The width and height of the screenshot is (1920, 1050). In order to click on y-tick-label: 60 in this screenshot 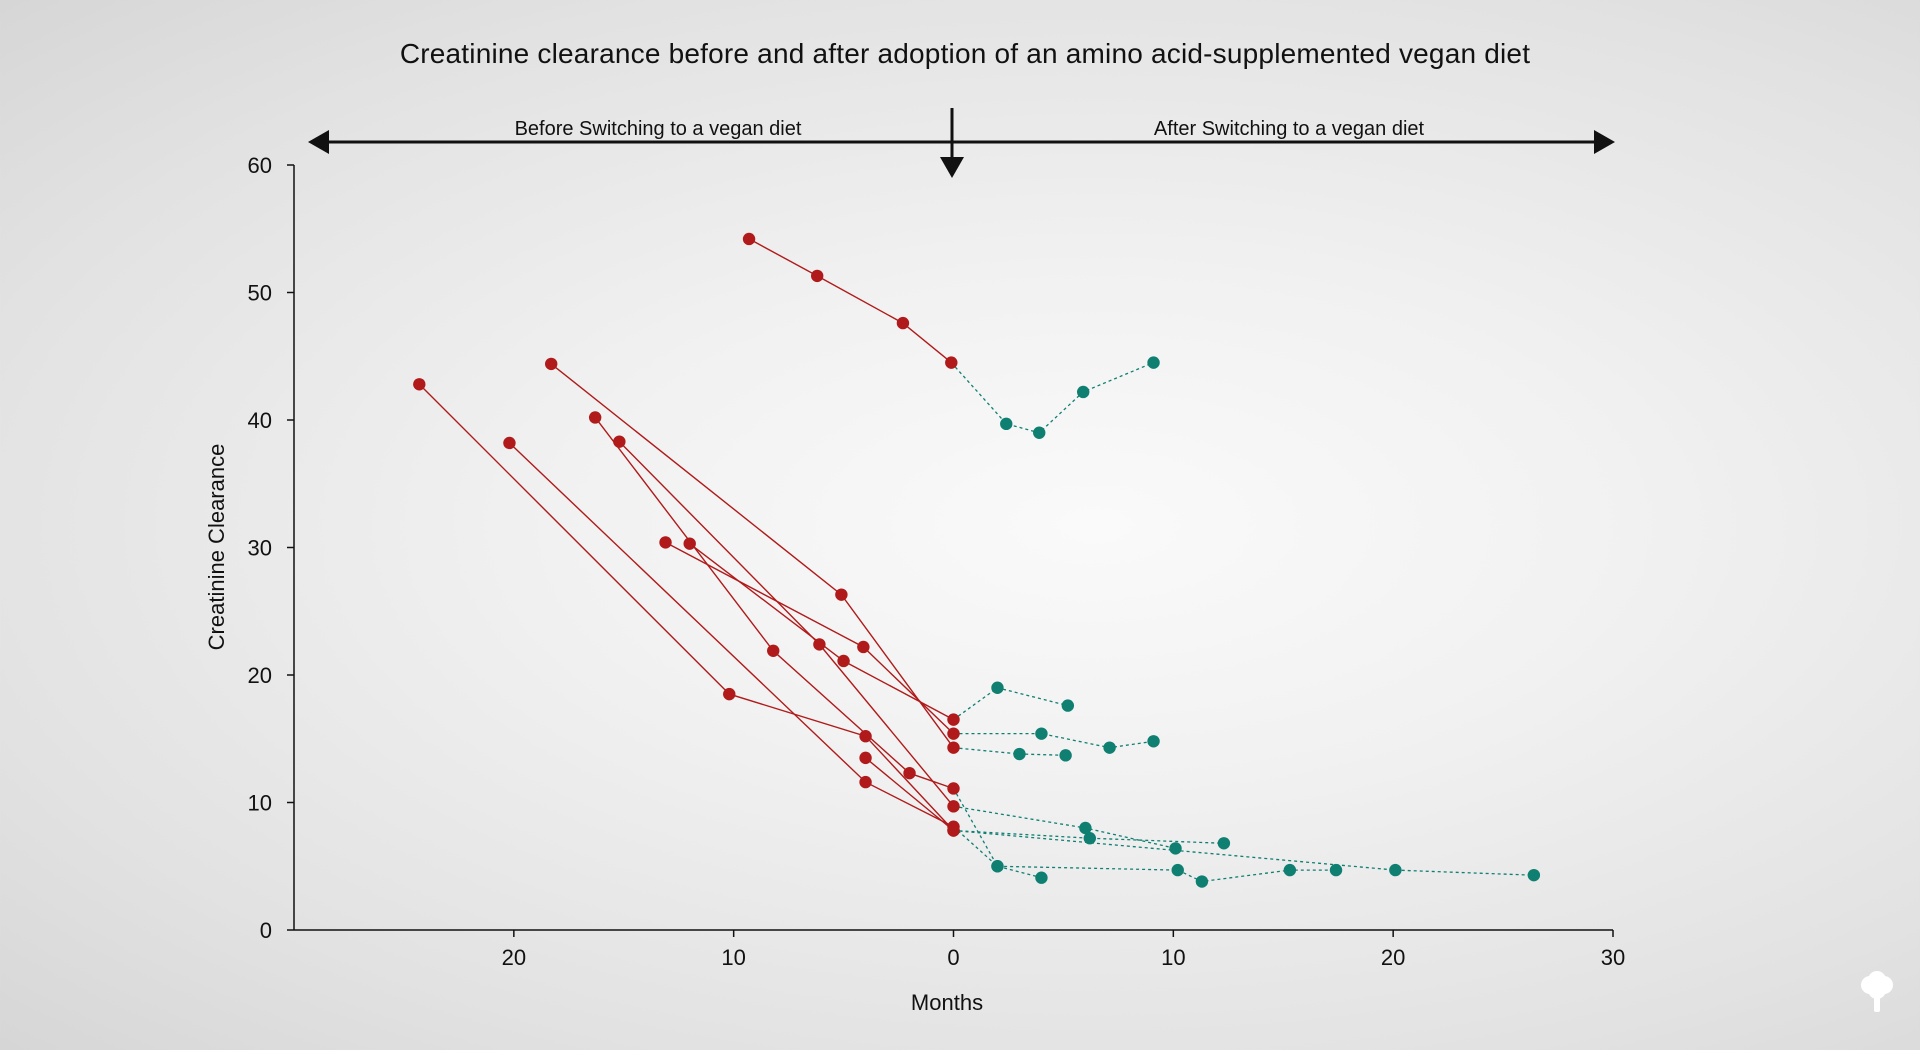, I will do `click(260, 165)`.